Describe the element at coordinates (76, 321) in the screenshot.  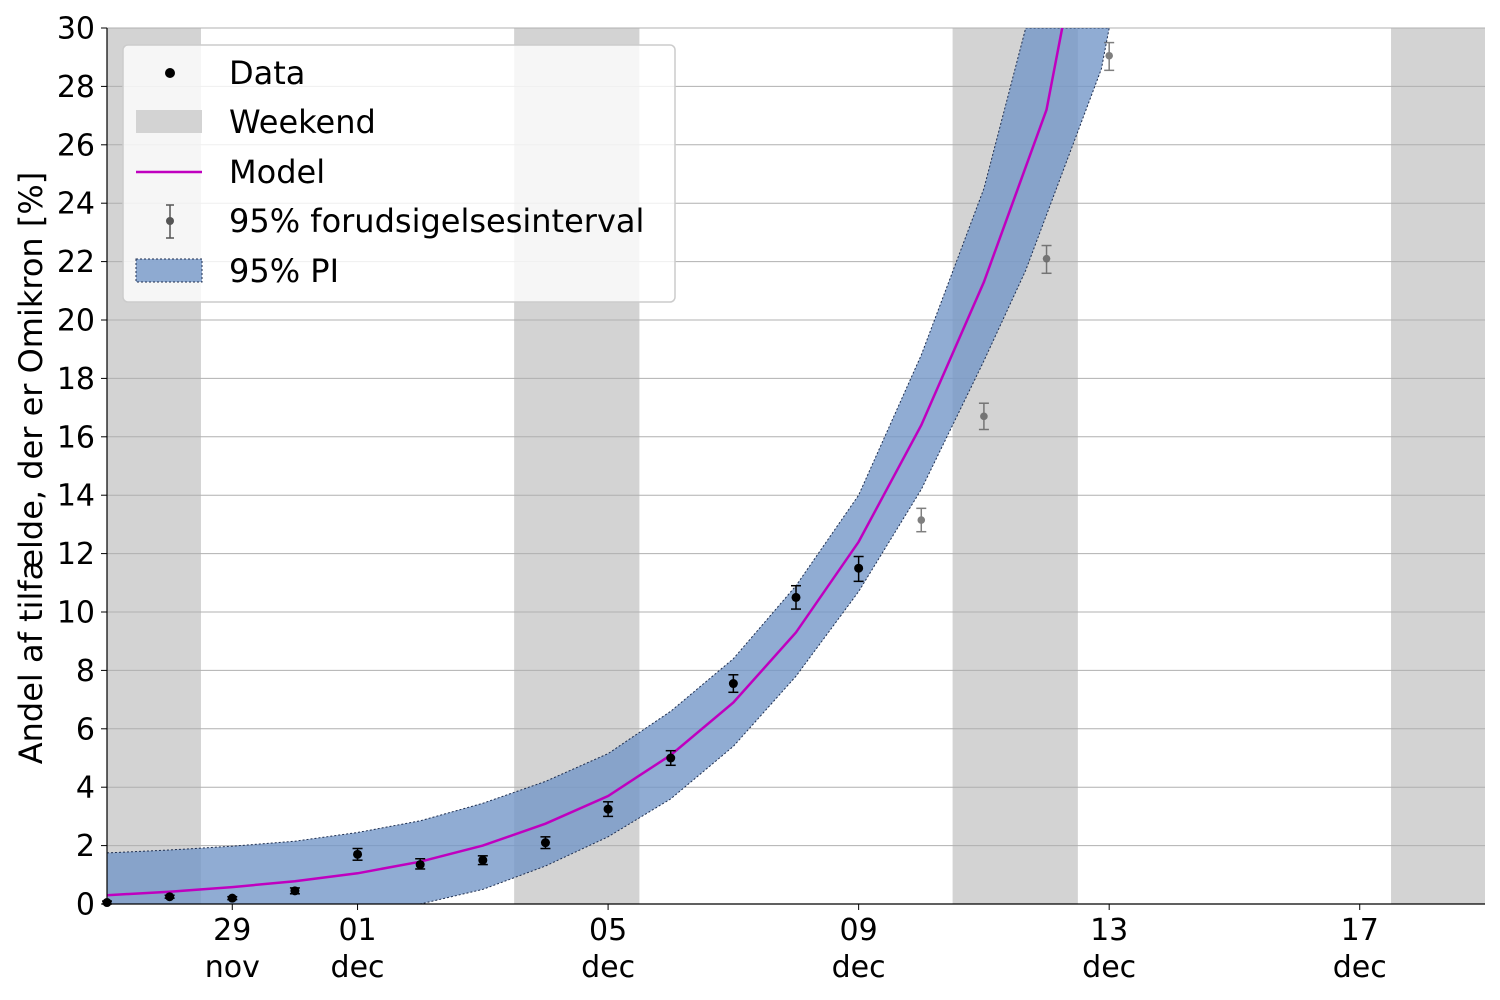
I see `y-tick-label-20: 20` at that location.